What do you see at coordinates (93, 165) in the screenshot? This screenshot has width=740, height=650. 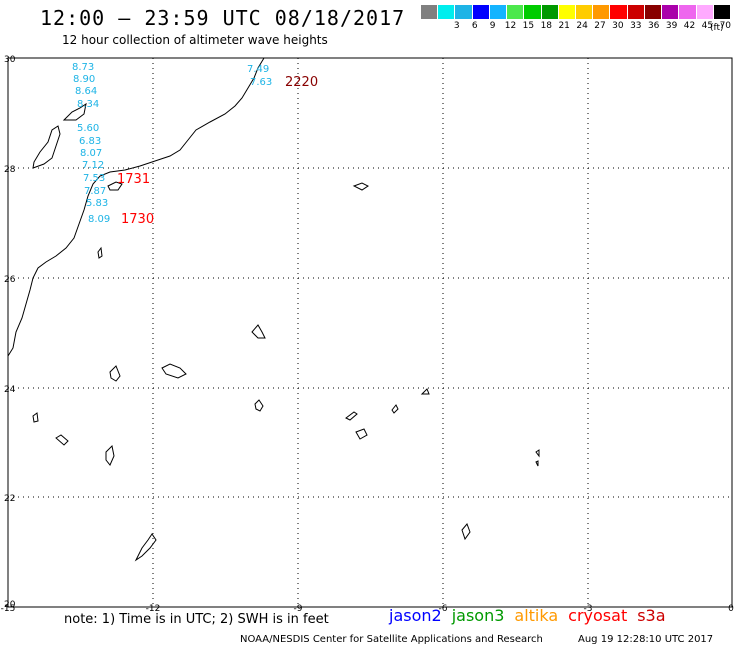 I see `wave-height-value: 7.12` at bounding box center [93, 165].